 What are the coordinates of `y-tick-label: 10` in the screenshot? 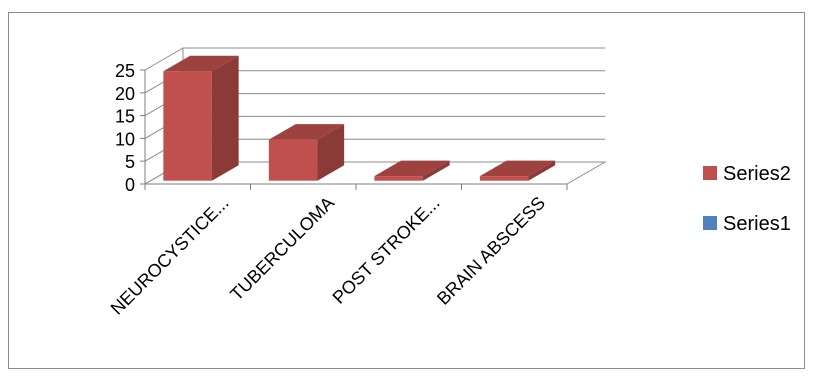 It's located at (125, 139).